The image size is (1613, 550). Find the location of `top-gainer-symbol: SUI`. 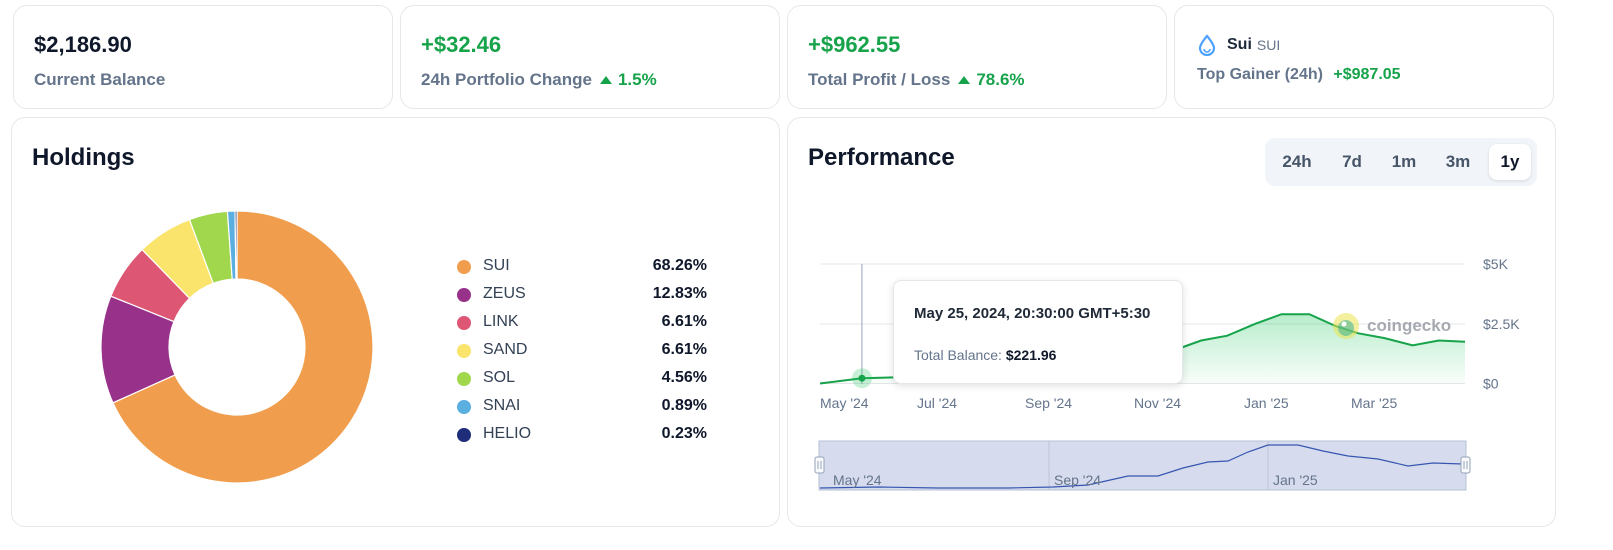

top-gainer-symbol: SUI is located at coordinates (1268, 45).